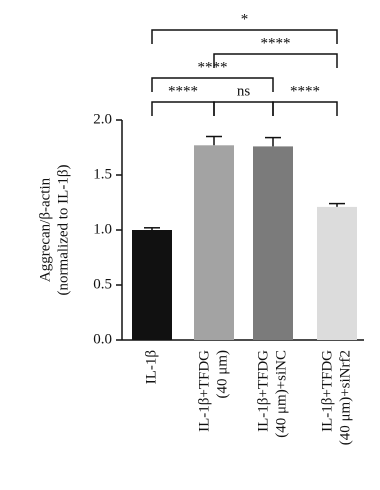  What do you see at coordinates (102, 119) in the screenshot?
I see `y-tick-label: 2.0` at bounding box center [102, 119].